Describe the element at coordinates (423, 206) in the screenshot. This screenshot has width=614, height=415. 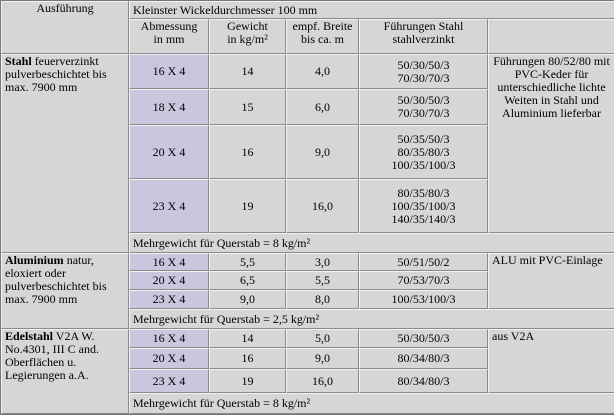
I see `data-cell: 80/35/80/3 100/35/100/3 140/35/140/3` at that location.